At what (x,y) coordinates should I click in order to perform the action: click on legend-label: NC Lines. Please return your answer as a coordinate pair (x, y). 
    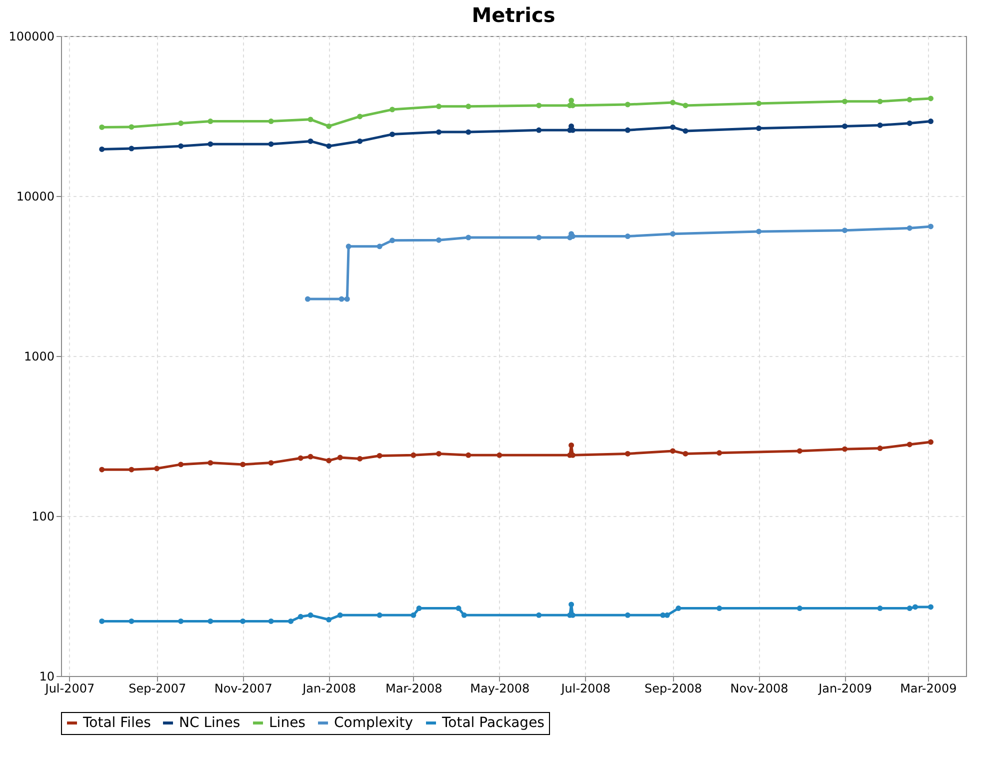
    Looking at the image, I should click on (209, 723).